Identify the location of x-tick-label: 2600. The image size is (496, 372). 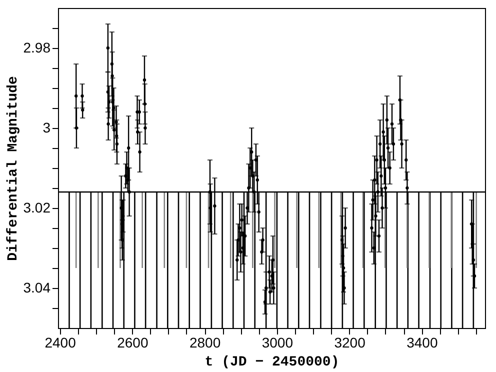
(132, 342).